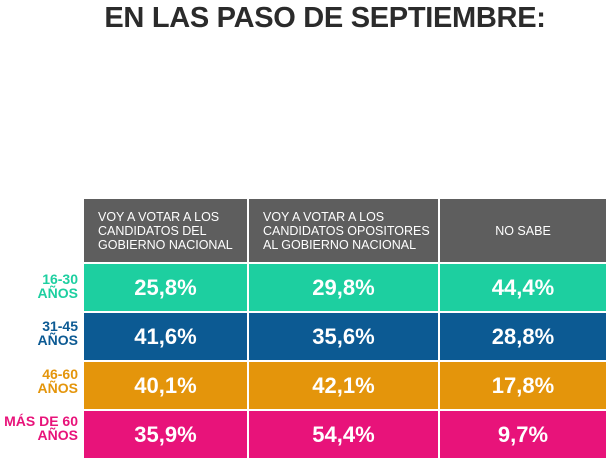  Describe the element at coordinates (57, 380) in the screenshot. I see `row-label: 46-60 AÑOS` at that location.